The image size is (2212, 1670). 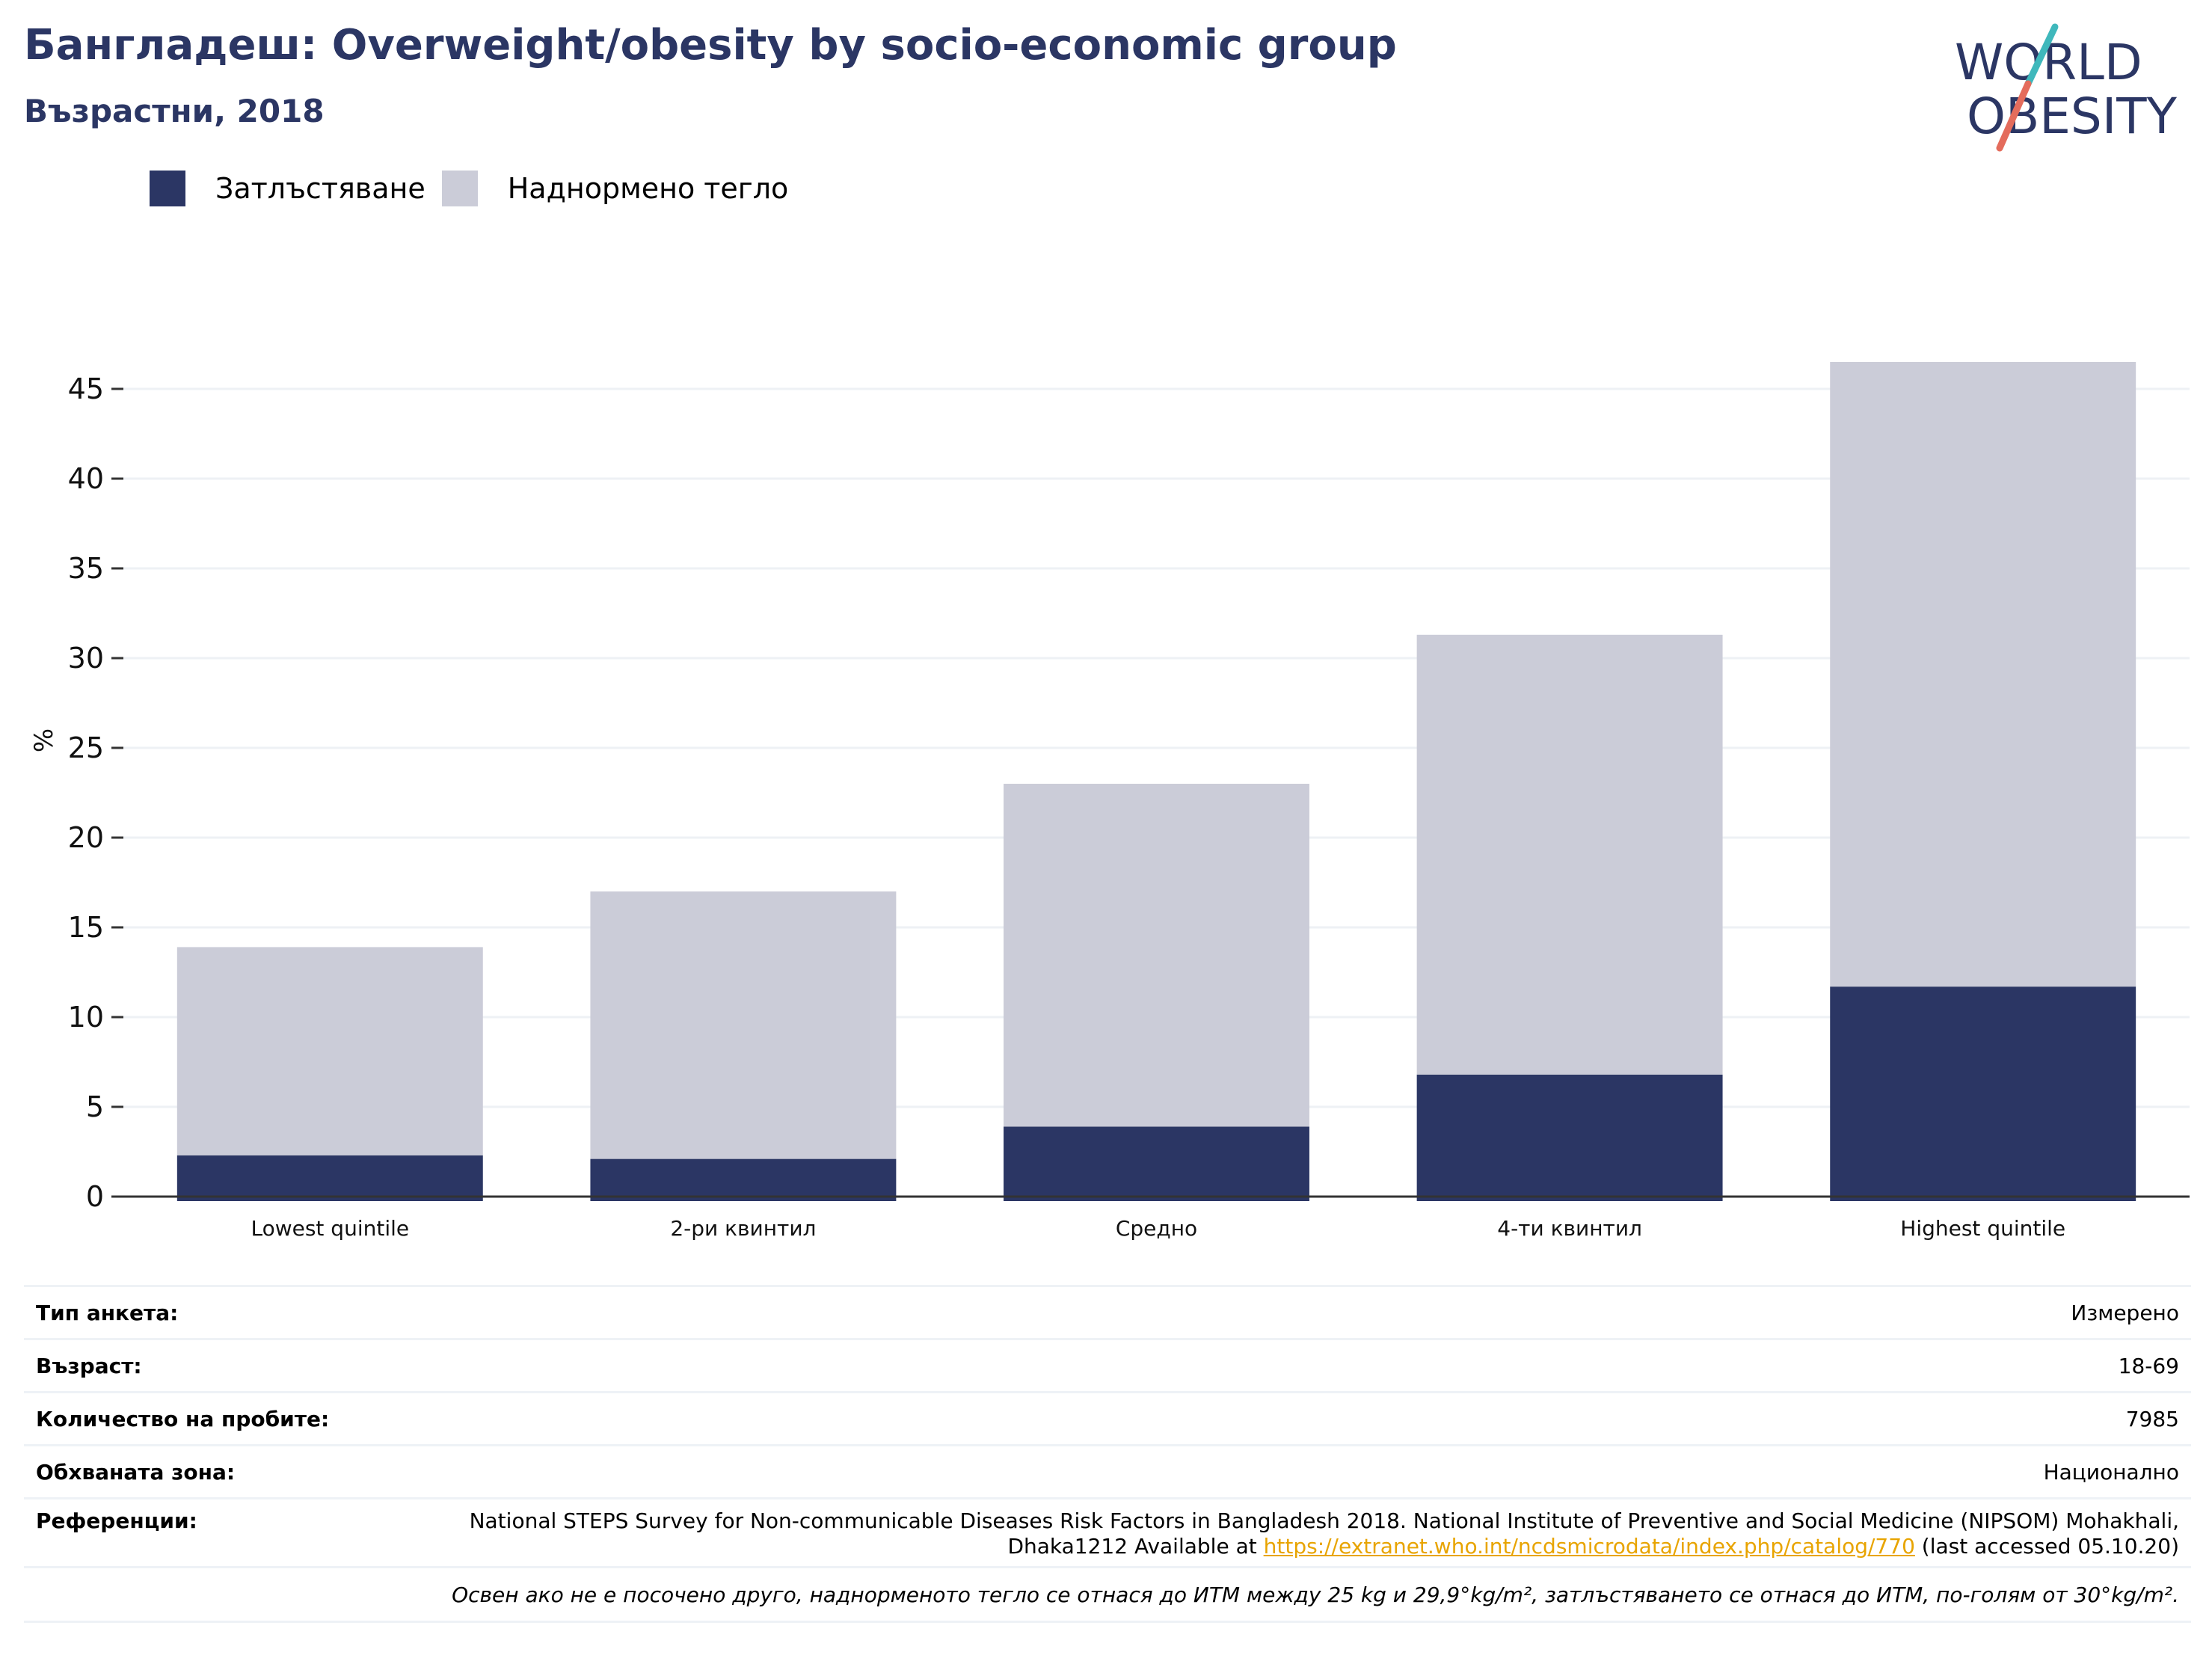 I want to click on y-axis-label: %, so click(x=44, y=740).